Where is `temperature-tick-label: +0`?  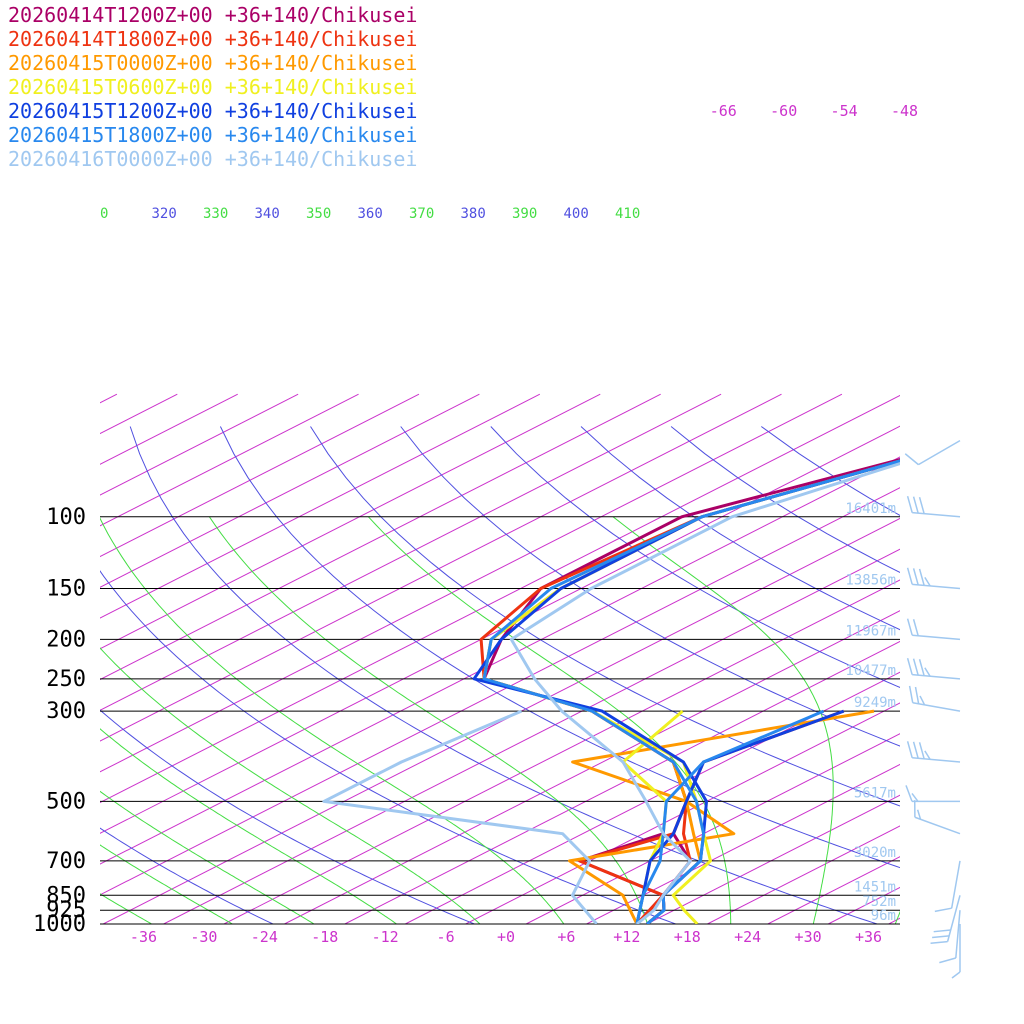
temperature-tick-label: +0 is located at coordinates (506, 937).